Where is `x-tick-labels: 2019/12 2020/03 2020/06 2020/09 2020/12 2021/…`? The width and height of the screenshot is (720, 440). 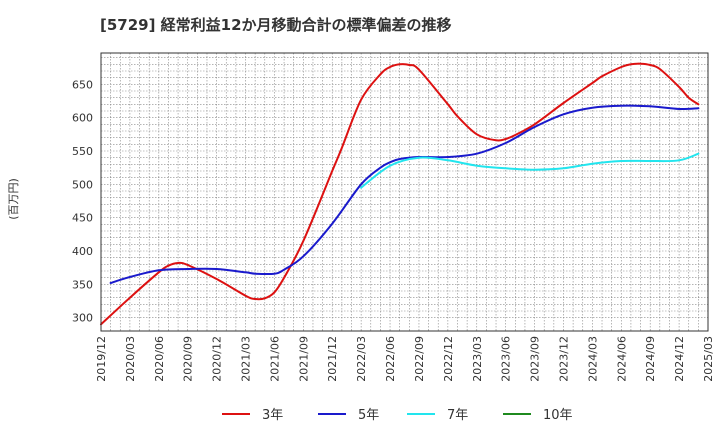 x-tick-labels: 2019/12 2020/03 2020/06 2020/09 2020/12 2021/… is located at coordinates (405, 359).